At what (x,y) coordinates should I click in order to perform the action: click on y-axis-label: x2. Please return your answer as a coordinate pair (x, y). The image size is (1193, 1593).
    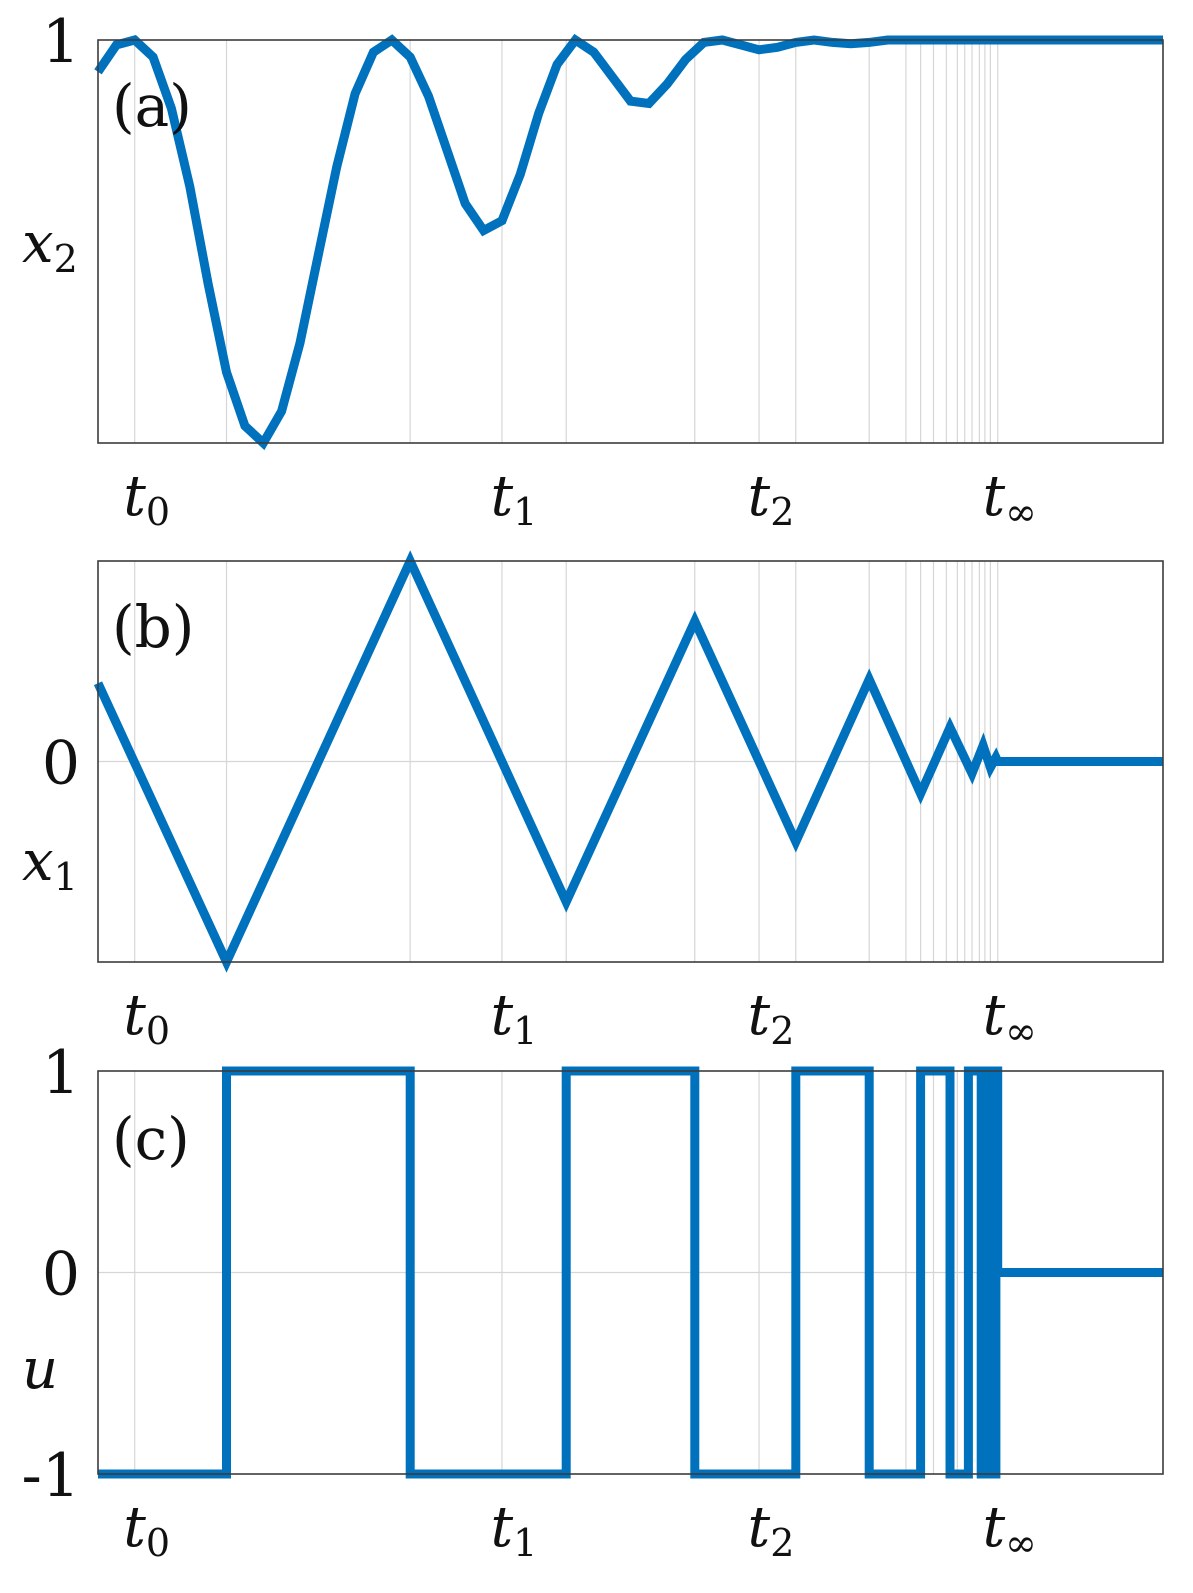
    Looking at the image, I should click on (50, 246).